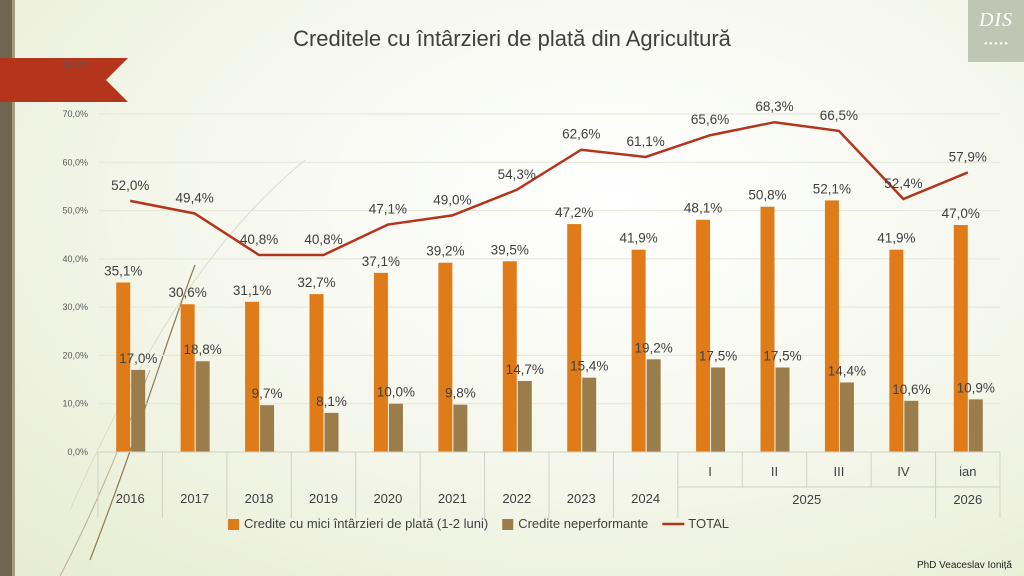  What do you see at coordinates (259, 239) in the screenshot?
I see `line-data-label: 40,8%` at bounding box center [259, 239].